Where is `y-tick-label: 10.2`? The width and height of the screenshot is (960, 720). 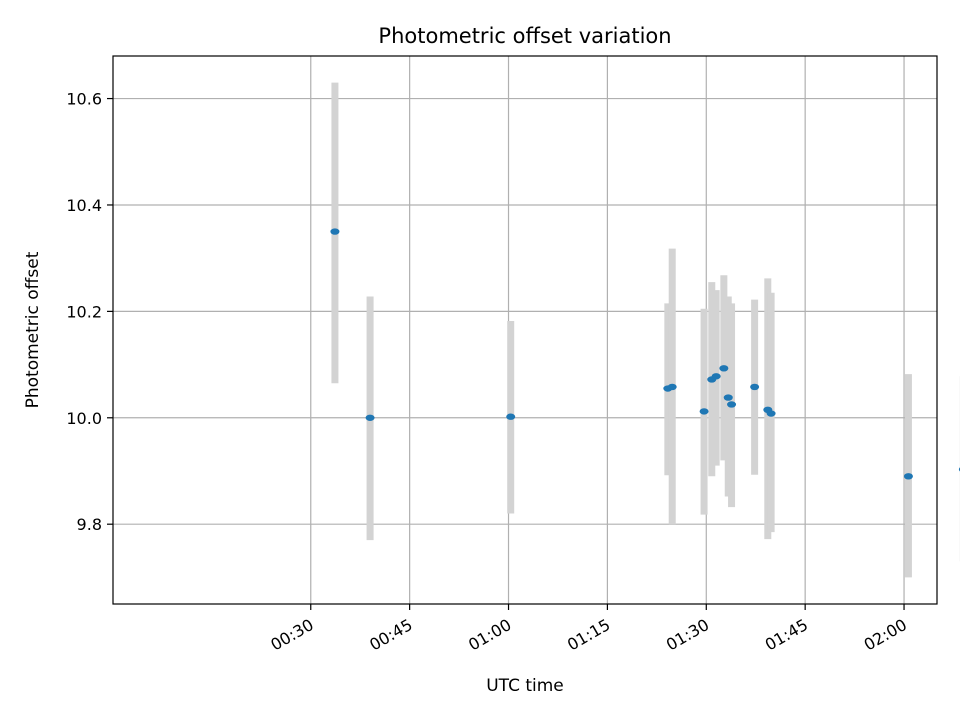
y-tick-label: 10.2 is located at coordinates (84, 311).